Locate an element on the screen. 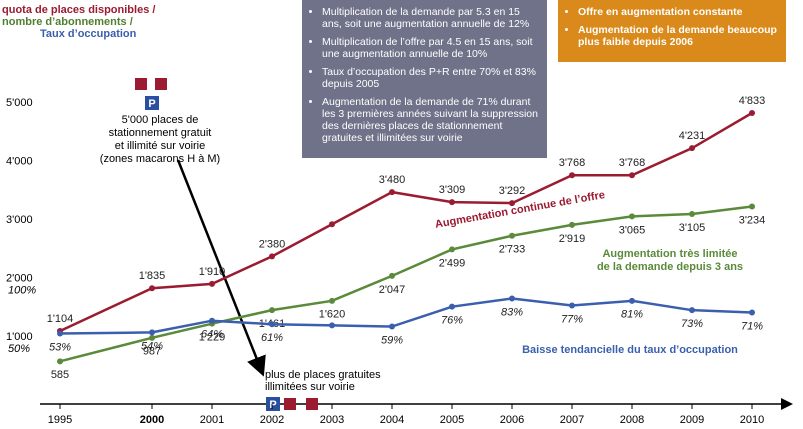 The height and width of the screenshot is (429, 803). value-label: 3'292 is located at coordinates (512, 191).